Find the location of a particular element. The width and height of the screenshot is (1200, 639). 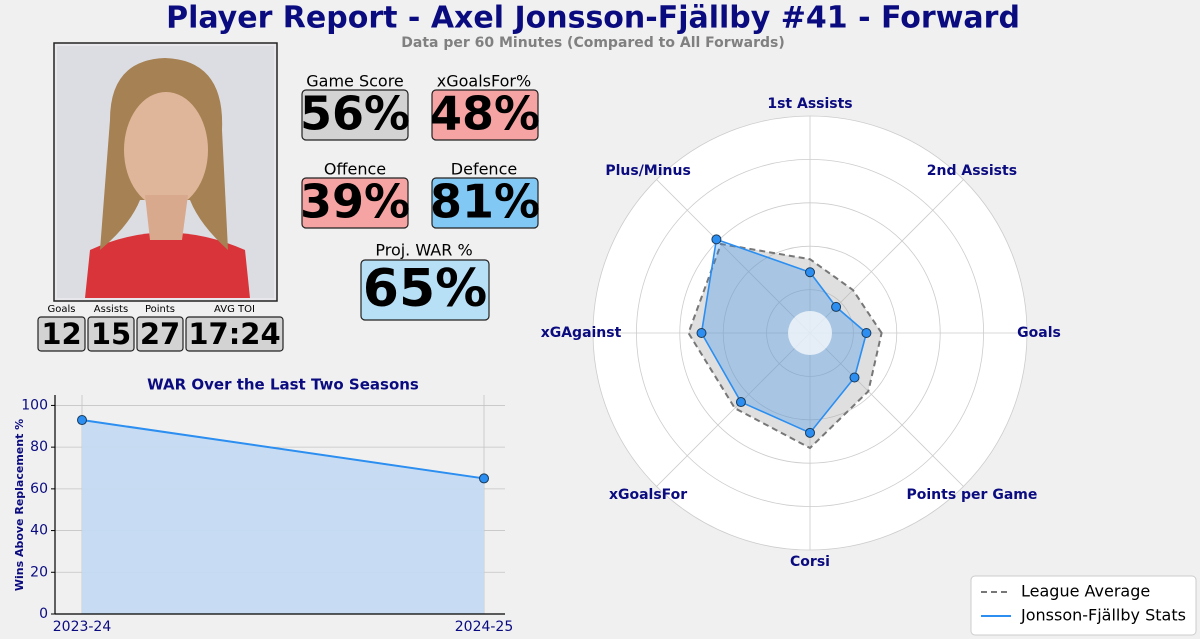

y-tick-label: 100 is located at coordinates (34, 405).